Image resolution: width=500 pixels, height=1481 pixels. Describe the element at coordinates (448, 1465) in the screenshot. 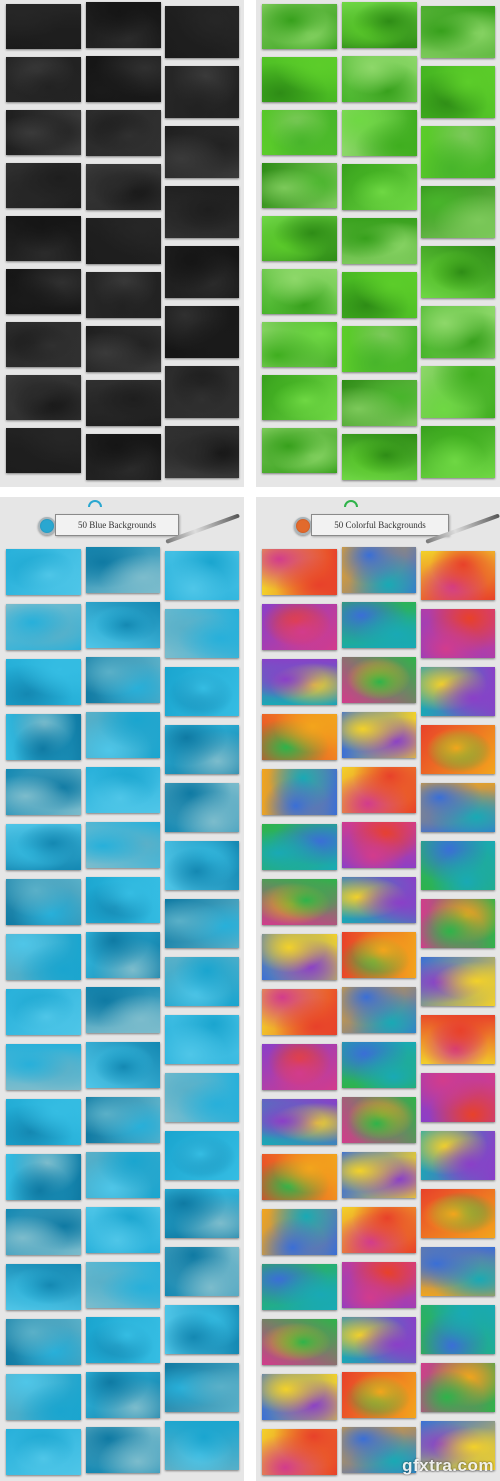

I see `watermark: gfxtra.com` at that location.